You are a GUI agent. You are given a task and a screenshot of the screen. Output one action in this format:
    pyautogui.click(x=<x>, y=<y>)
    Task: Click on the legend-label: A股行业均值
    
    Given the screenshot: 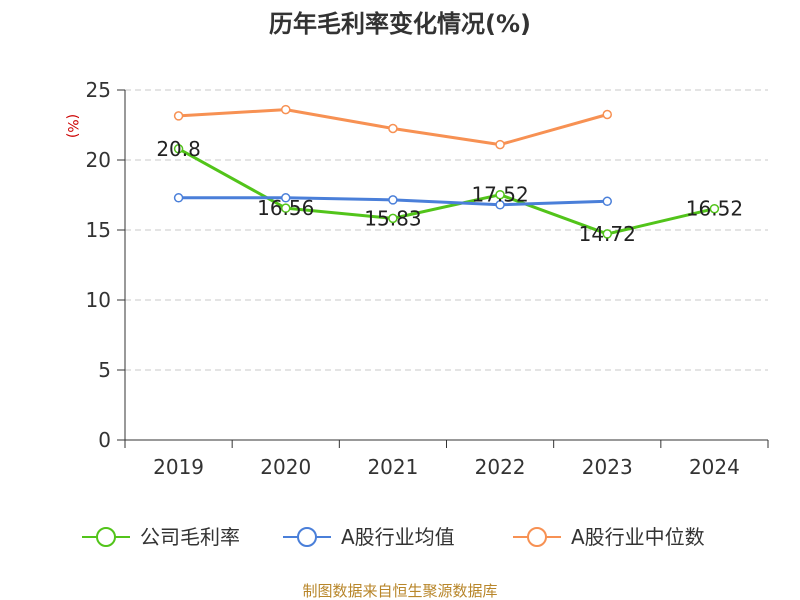 What is the action you would take?
    pyautogui.click(x=398, y=537)
    